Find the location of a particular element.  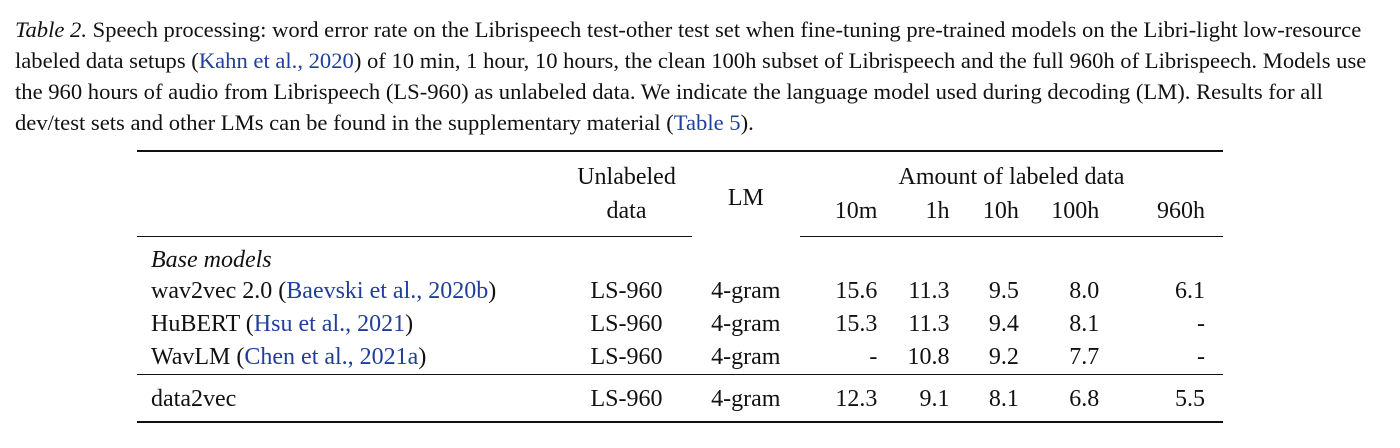

header-col: 10m is located at coordinates (840, 215).